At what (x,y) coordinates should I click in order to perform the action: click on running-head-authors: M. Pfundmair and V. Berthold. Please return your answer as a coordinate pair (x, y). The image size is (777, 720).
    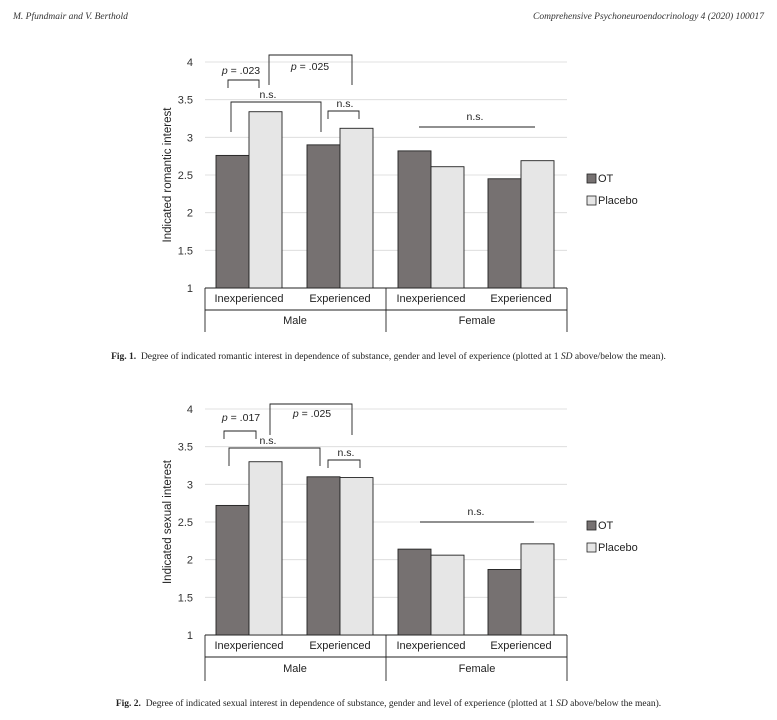
    Looking at the image, I should click on (70, 17).